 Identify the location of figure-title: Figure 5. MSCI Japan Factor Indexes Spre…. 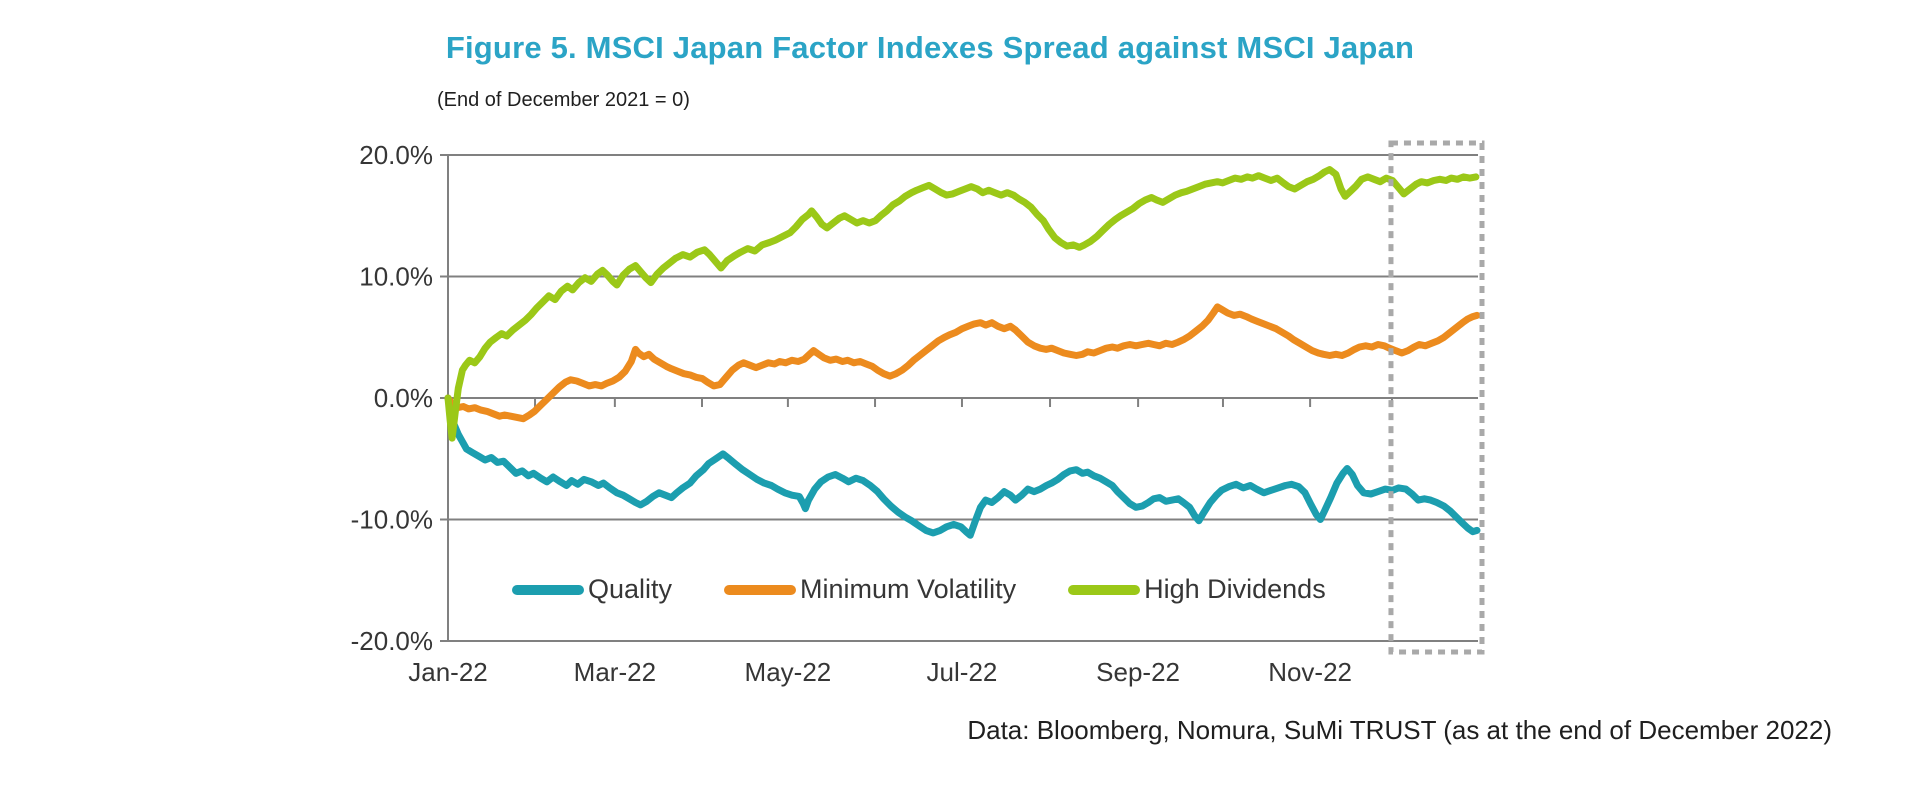
(930, 47).